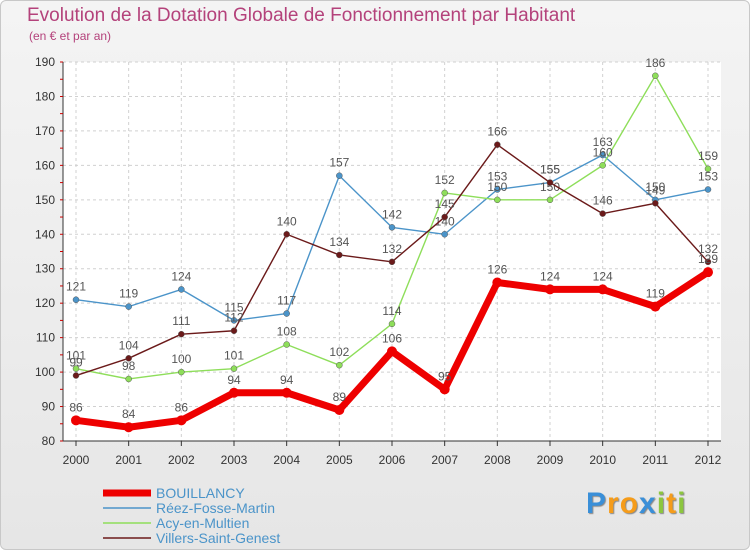  What do you see at coordinates (339, 163) in the screenshot?
I see `data-label: 157` at bounding box center [339, 163].